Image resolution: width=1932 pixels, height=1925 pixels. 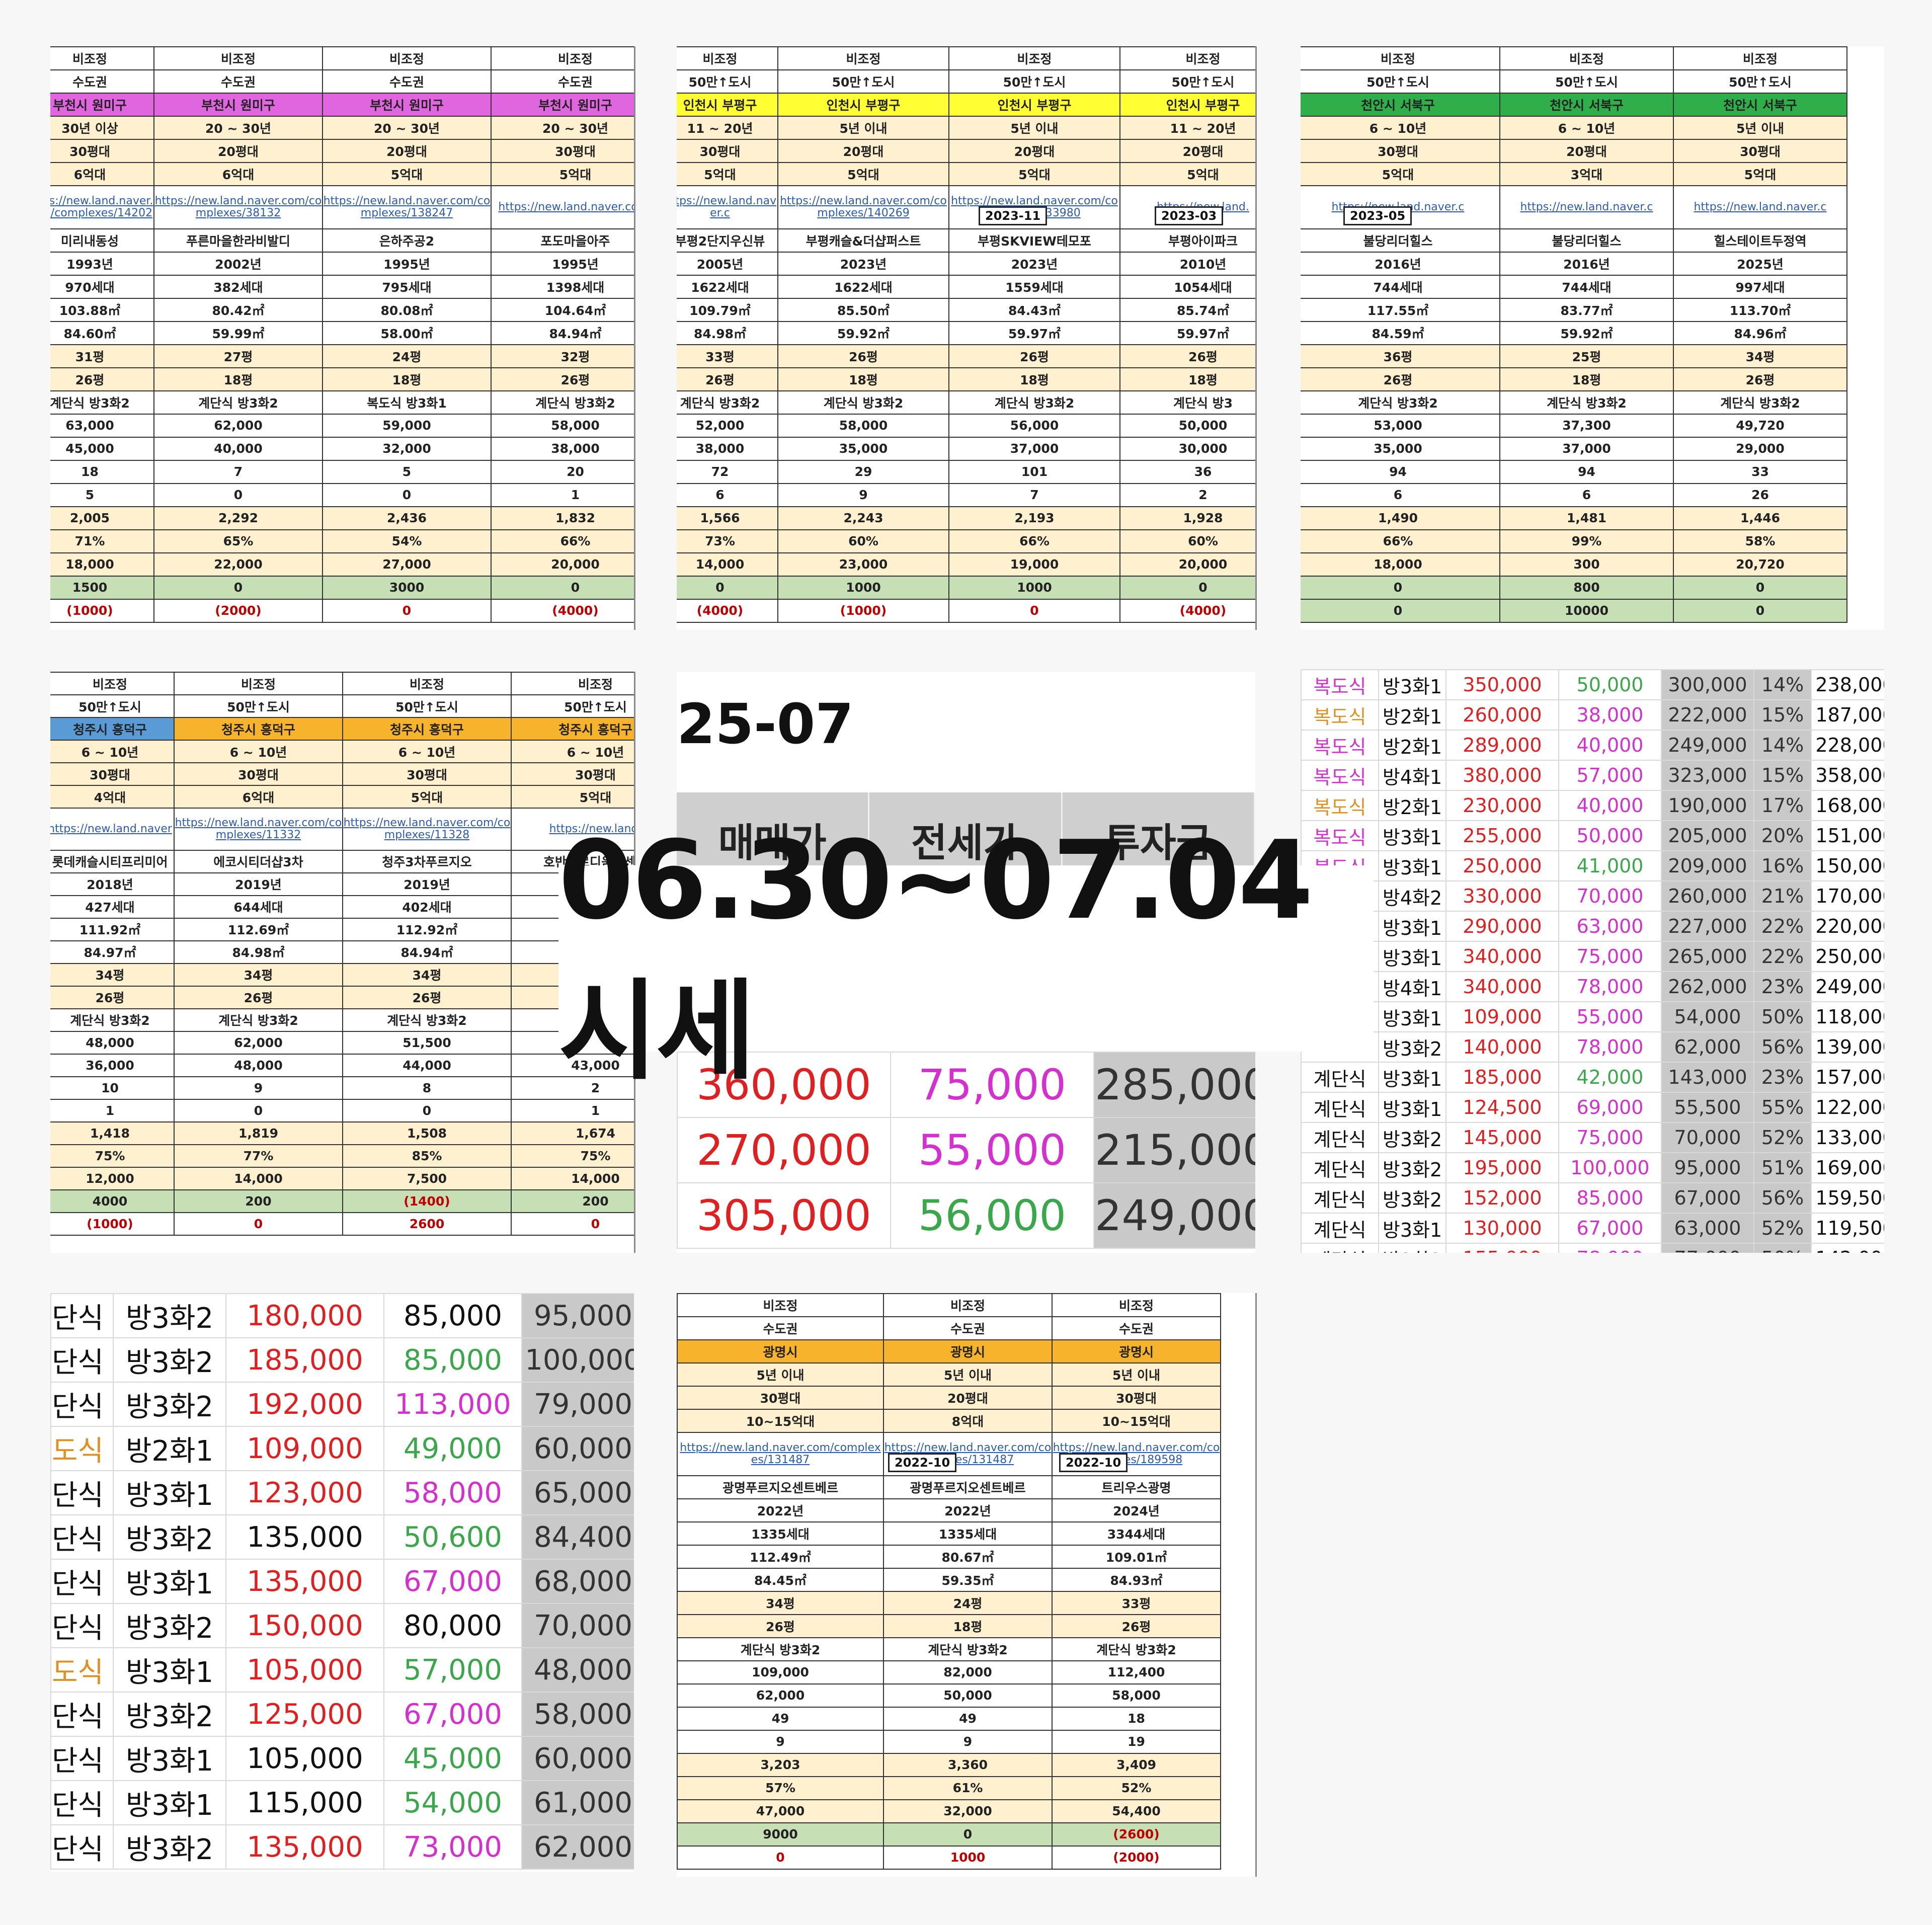 What do you see at coordinates (1708, 1016) in the screenshot?
I see `right-gap-cell: 54,000` at bounding box center [1708, 1016].